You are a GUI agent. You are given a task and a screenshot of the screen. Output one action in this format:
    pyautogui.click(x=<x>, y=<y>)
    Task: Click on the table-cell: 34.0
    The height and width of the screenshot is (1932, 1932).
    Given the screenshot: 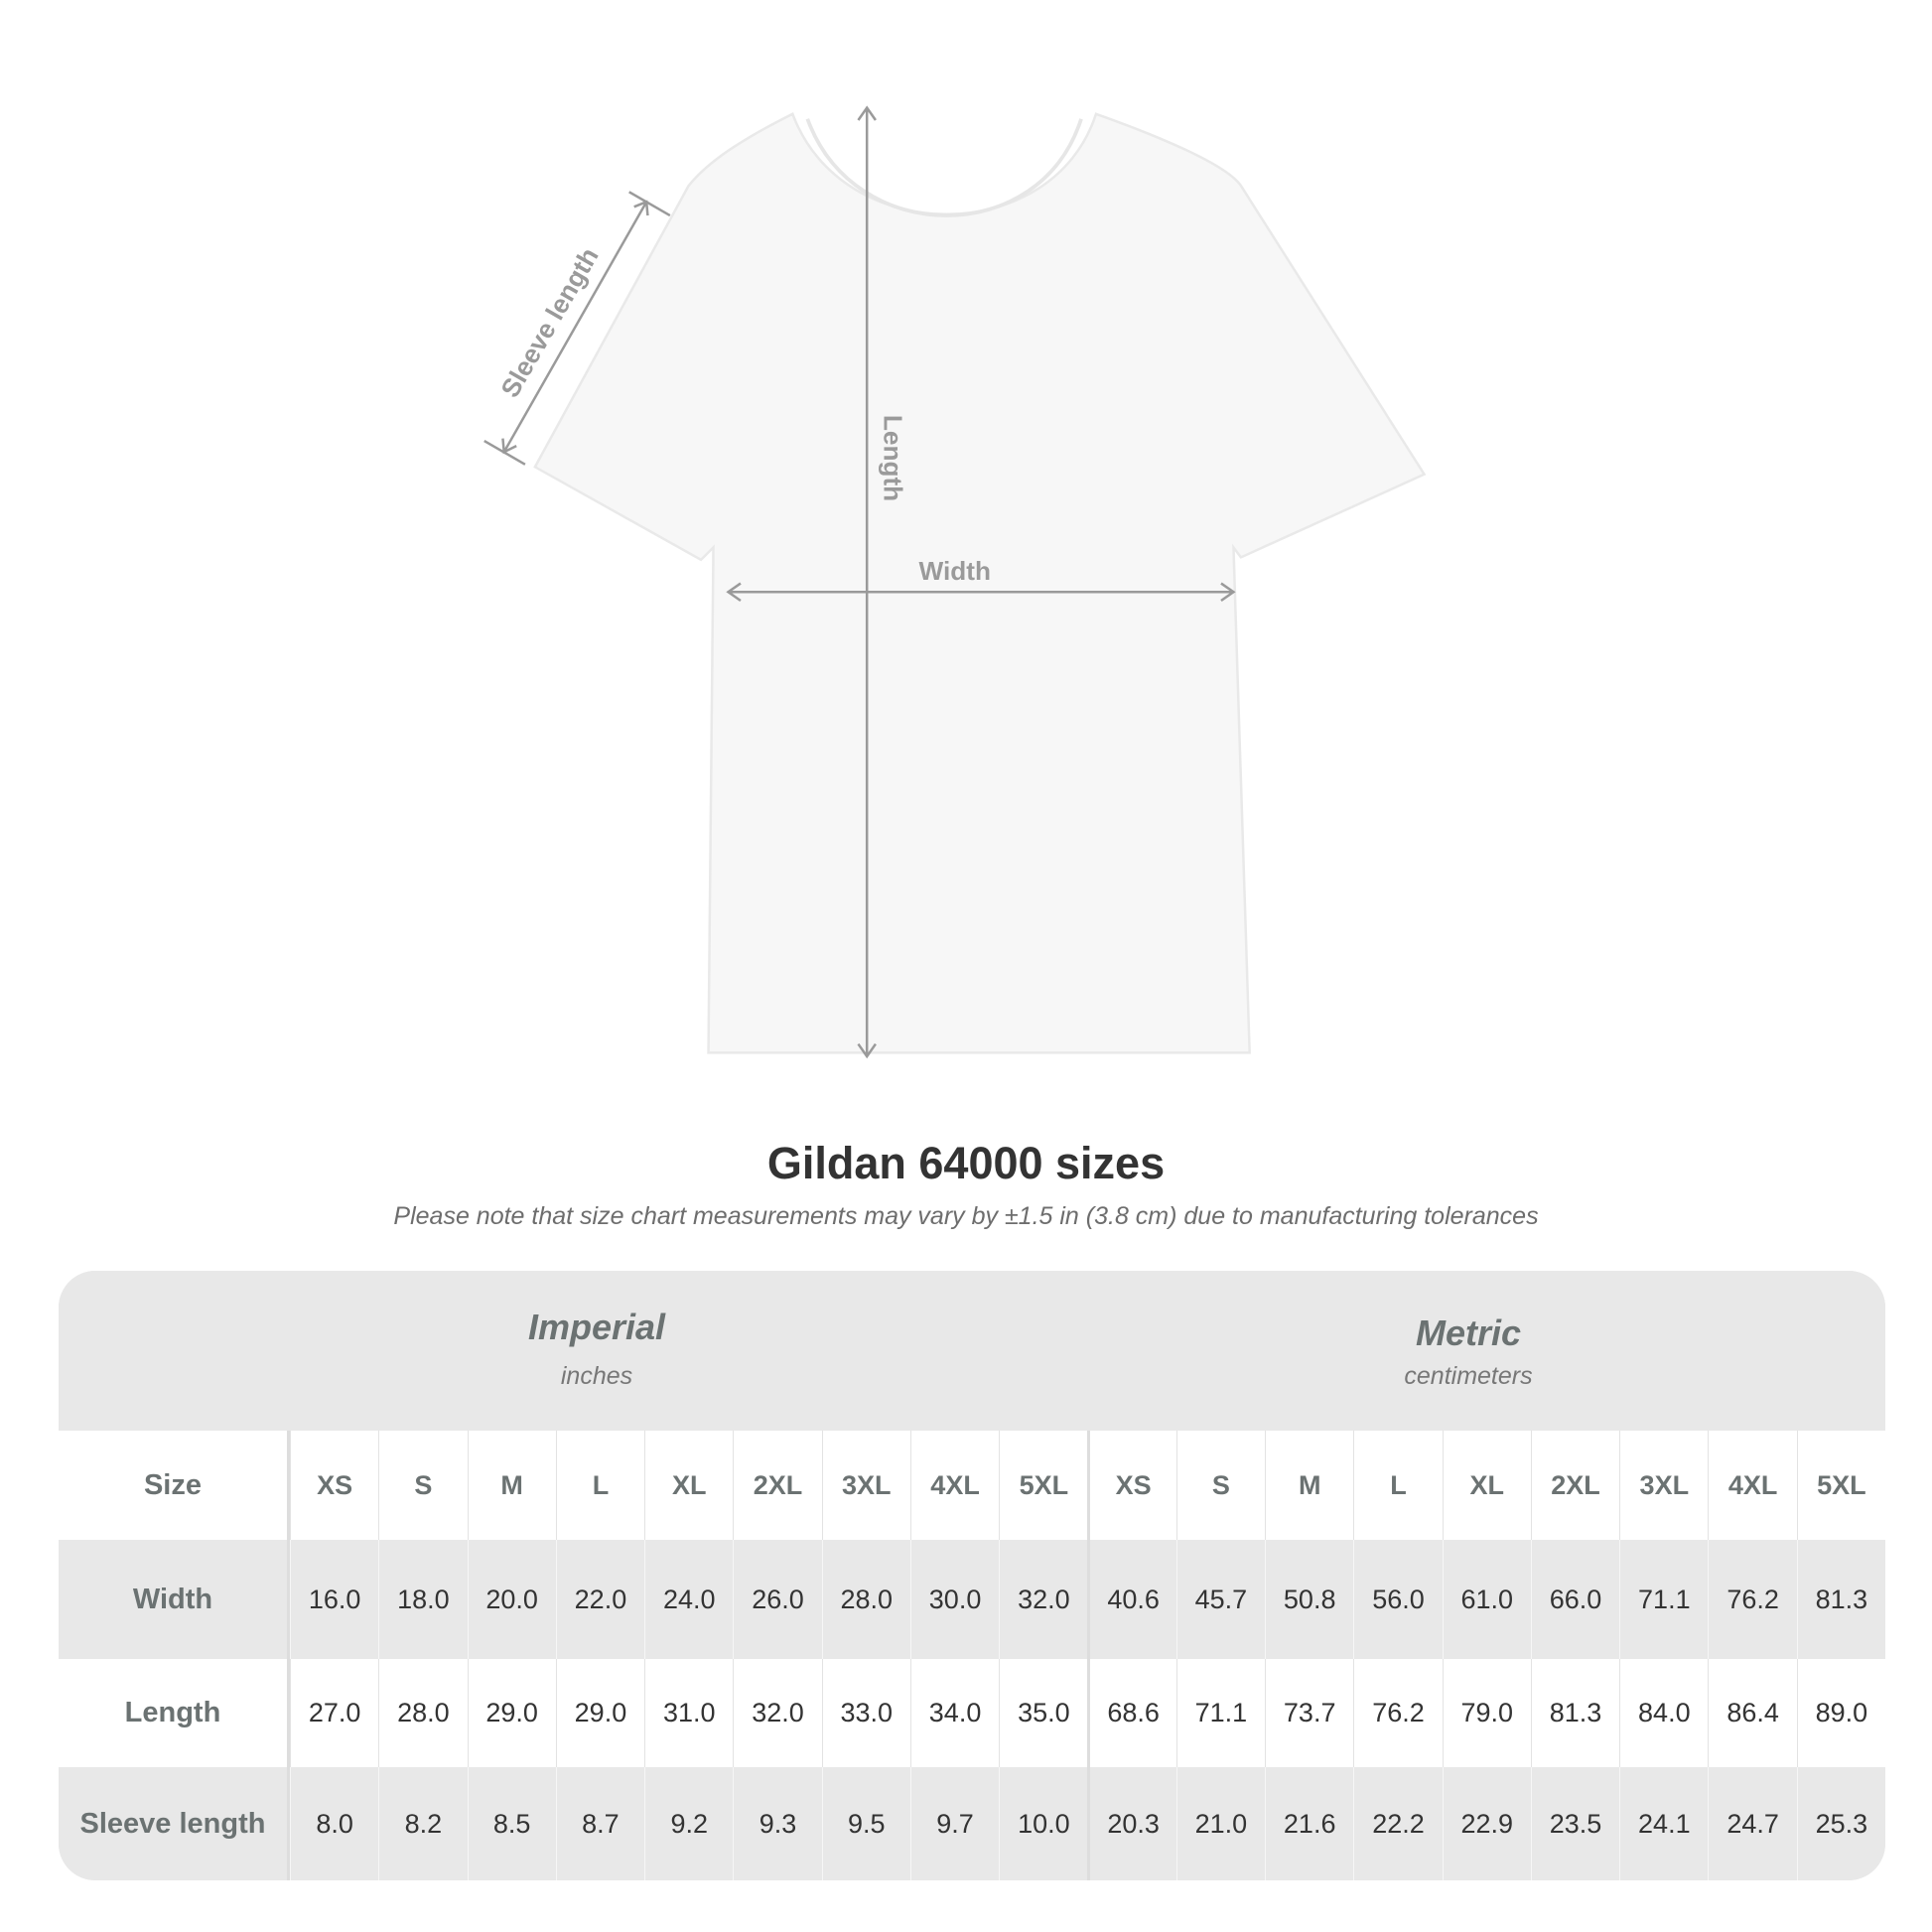 What is the action you would take?
    pyautogui.click(x=954, y=1713)
    